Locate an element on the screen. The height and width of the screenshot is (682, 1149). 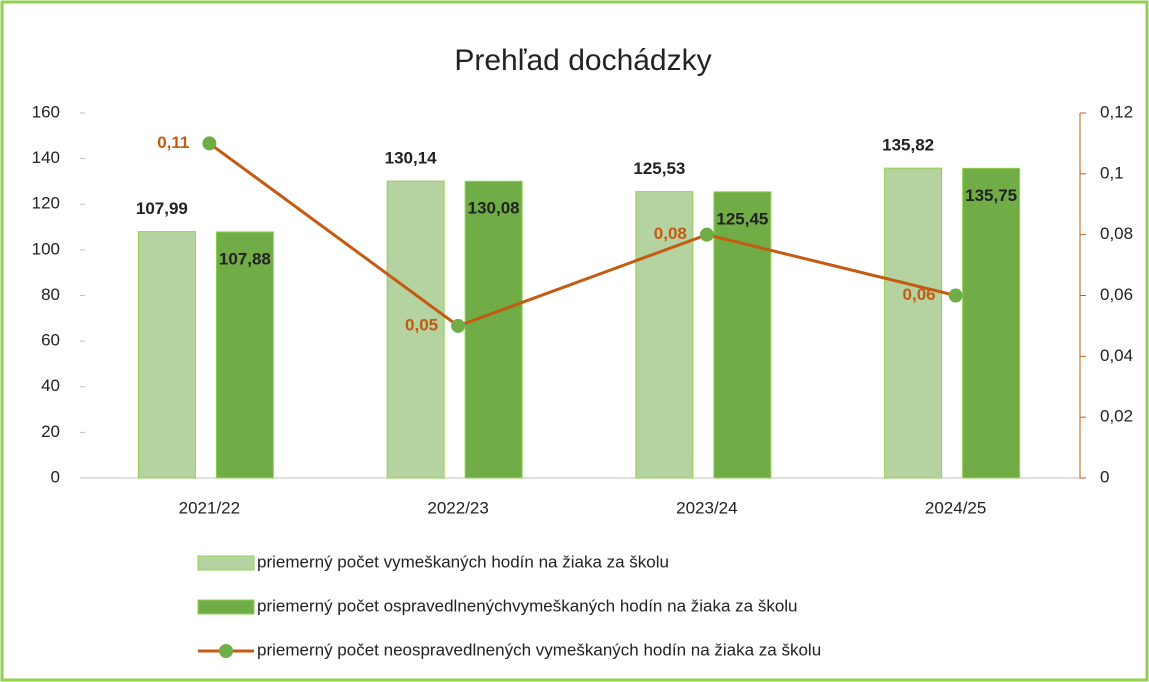
x-tick-label: 2021/22 is located at coordinates (209, 507).